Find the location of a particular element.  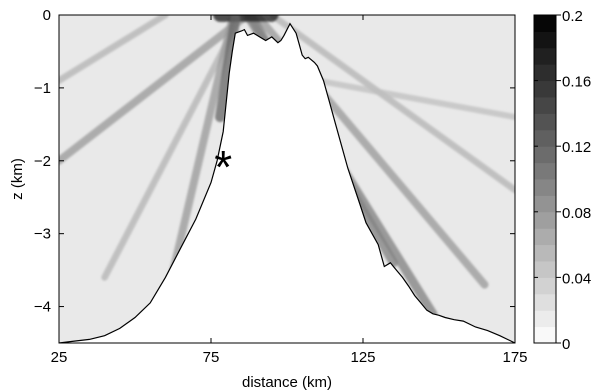

y-axis-label: z (km) is located at coordinates (17, 179).